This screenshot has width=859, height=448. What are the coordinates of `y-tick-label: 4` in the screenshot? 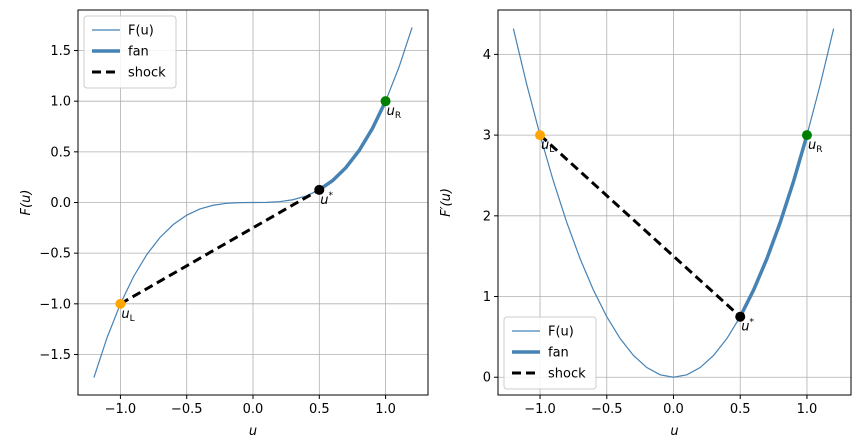 It's located at (487, 55).